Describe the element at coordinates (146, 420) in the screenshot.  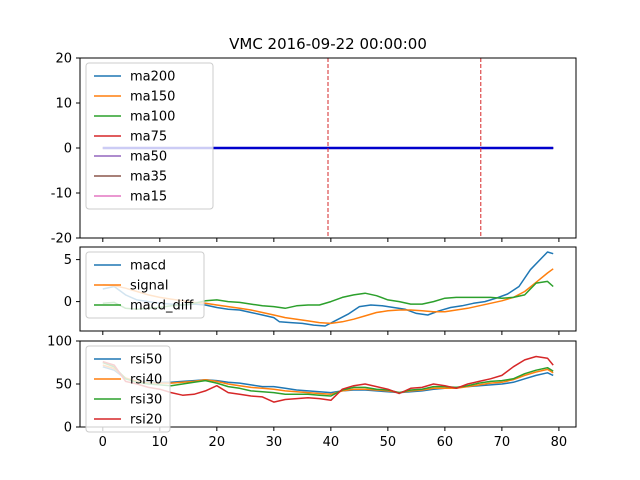
I see `legend-label-rsi20: rsi20` at that location.